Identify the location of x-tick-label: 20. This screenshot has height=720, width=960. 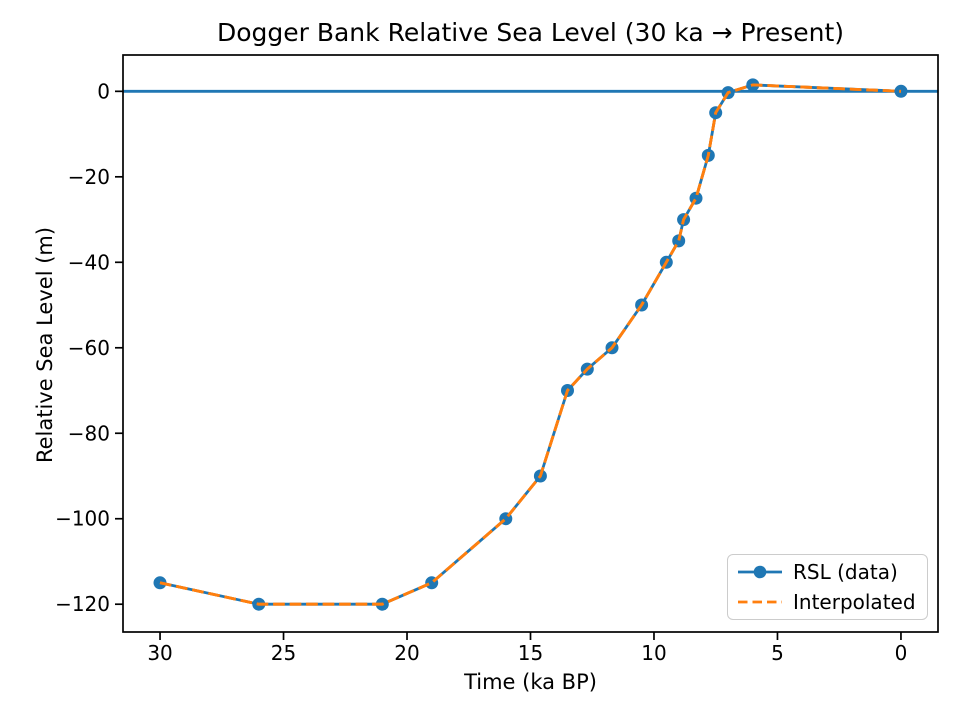
(406, 653).